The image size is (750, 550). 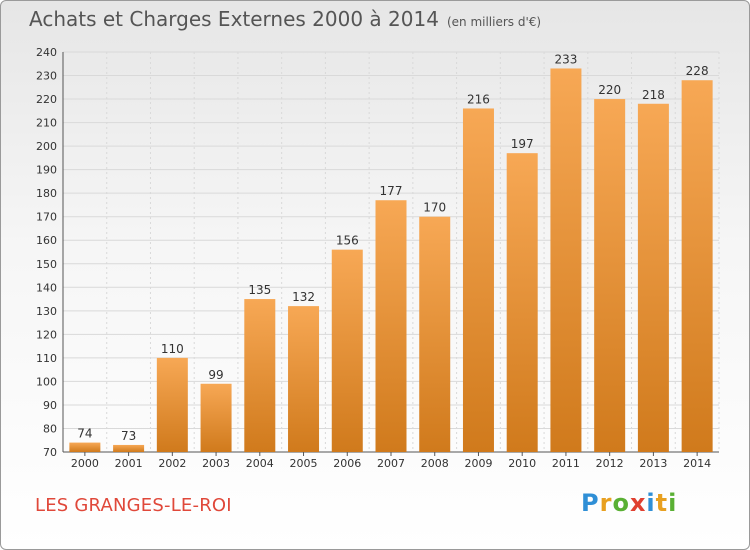 I want to click on y-tick-label: 190, so click(x=46, y=170).